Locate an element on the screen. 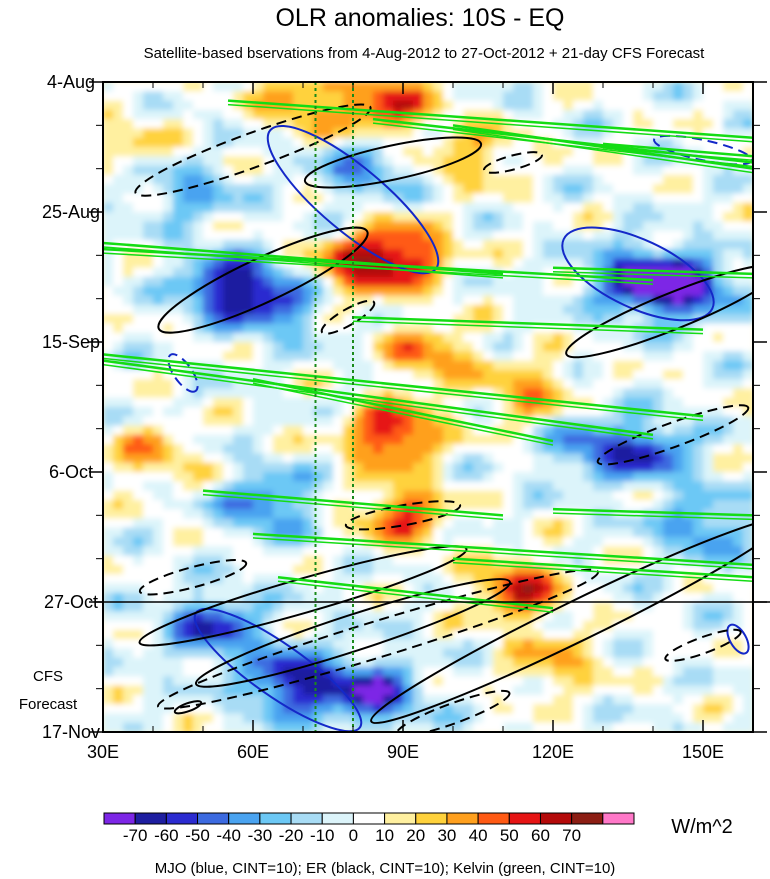 This screenshot has width=770, height=879. kelvin-contour is located at coordinates (415, 592).